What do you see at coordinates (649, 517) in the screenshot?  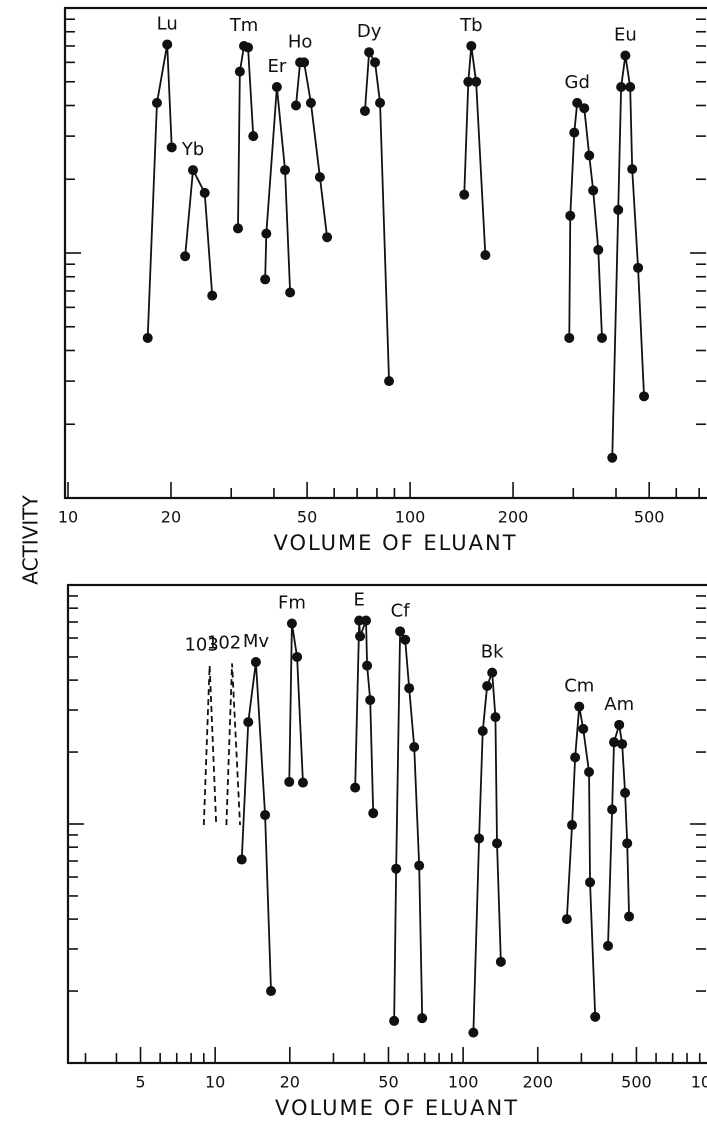 I see `x-tick-label: 500` at bounding box center [649, 517].